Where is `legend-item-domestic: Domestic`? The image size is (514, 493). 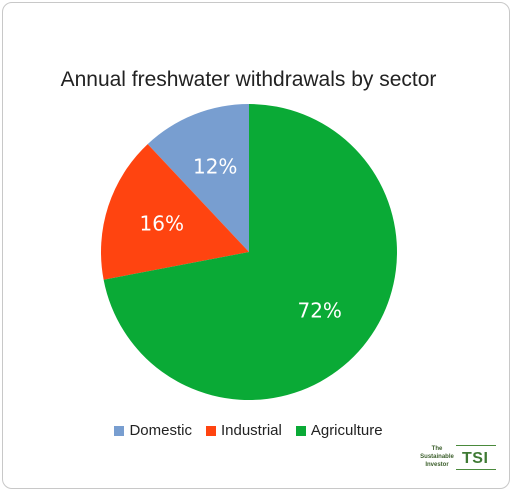 legend-item-domestic: Domestic is located at coordinates (153, 430).